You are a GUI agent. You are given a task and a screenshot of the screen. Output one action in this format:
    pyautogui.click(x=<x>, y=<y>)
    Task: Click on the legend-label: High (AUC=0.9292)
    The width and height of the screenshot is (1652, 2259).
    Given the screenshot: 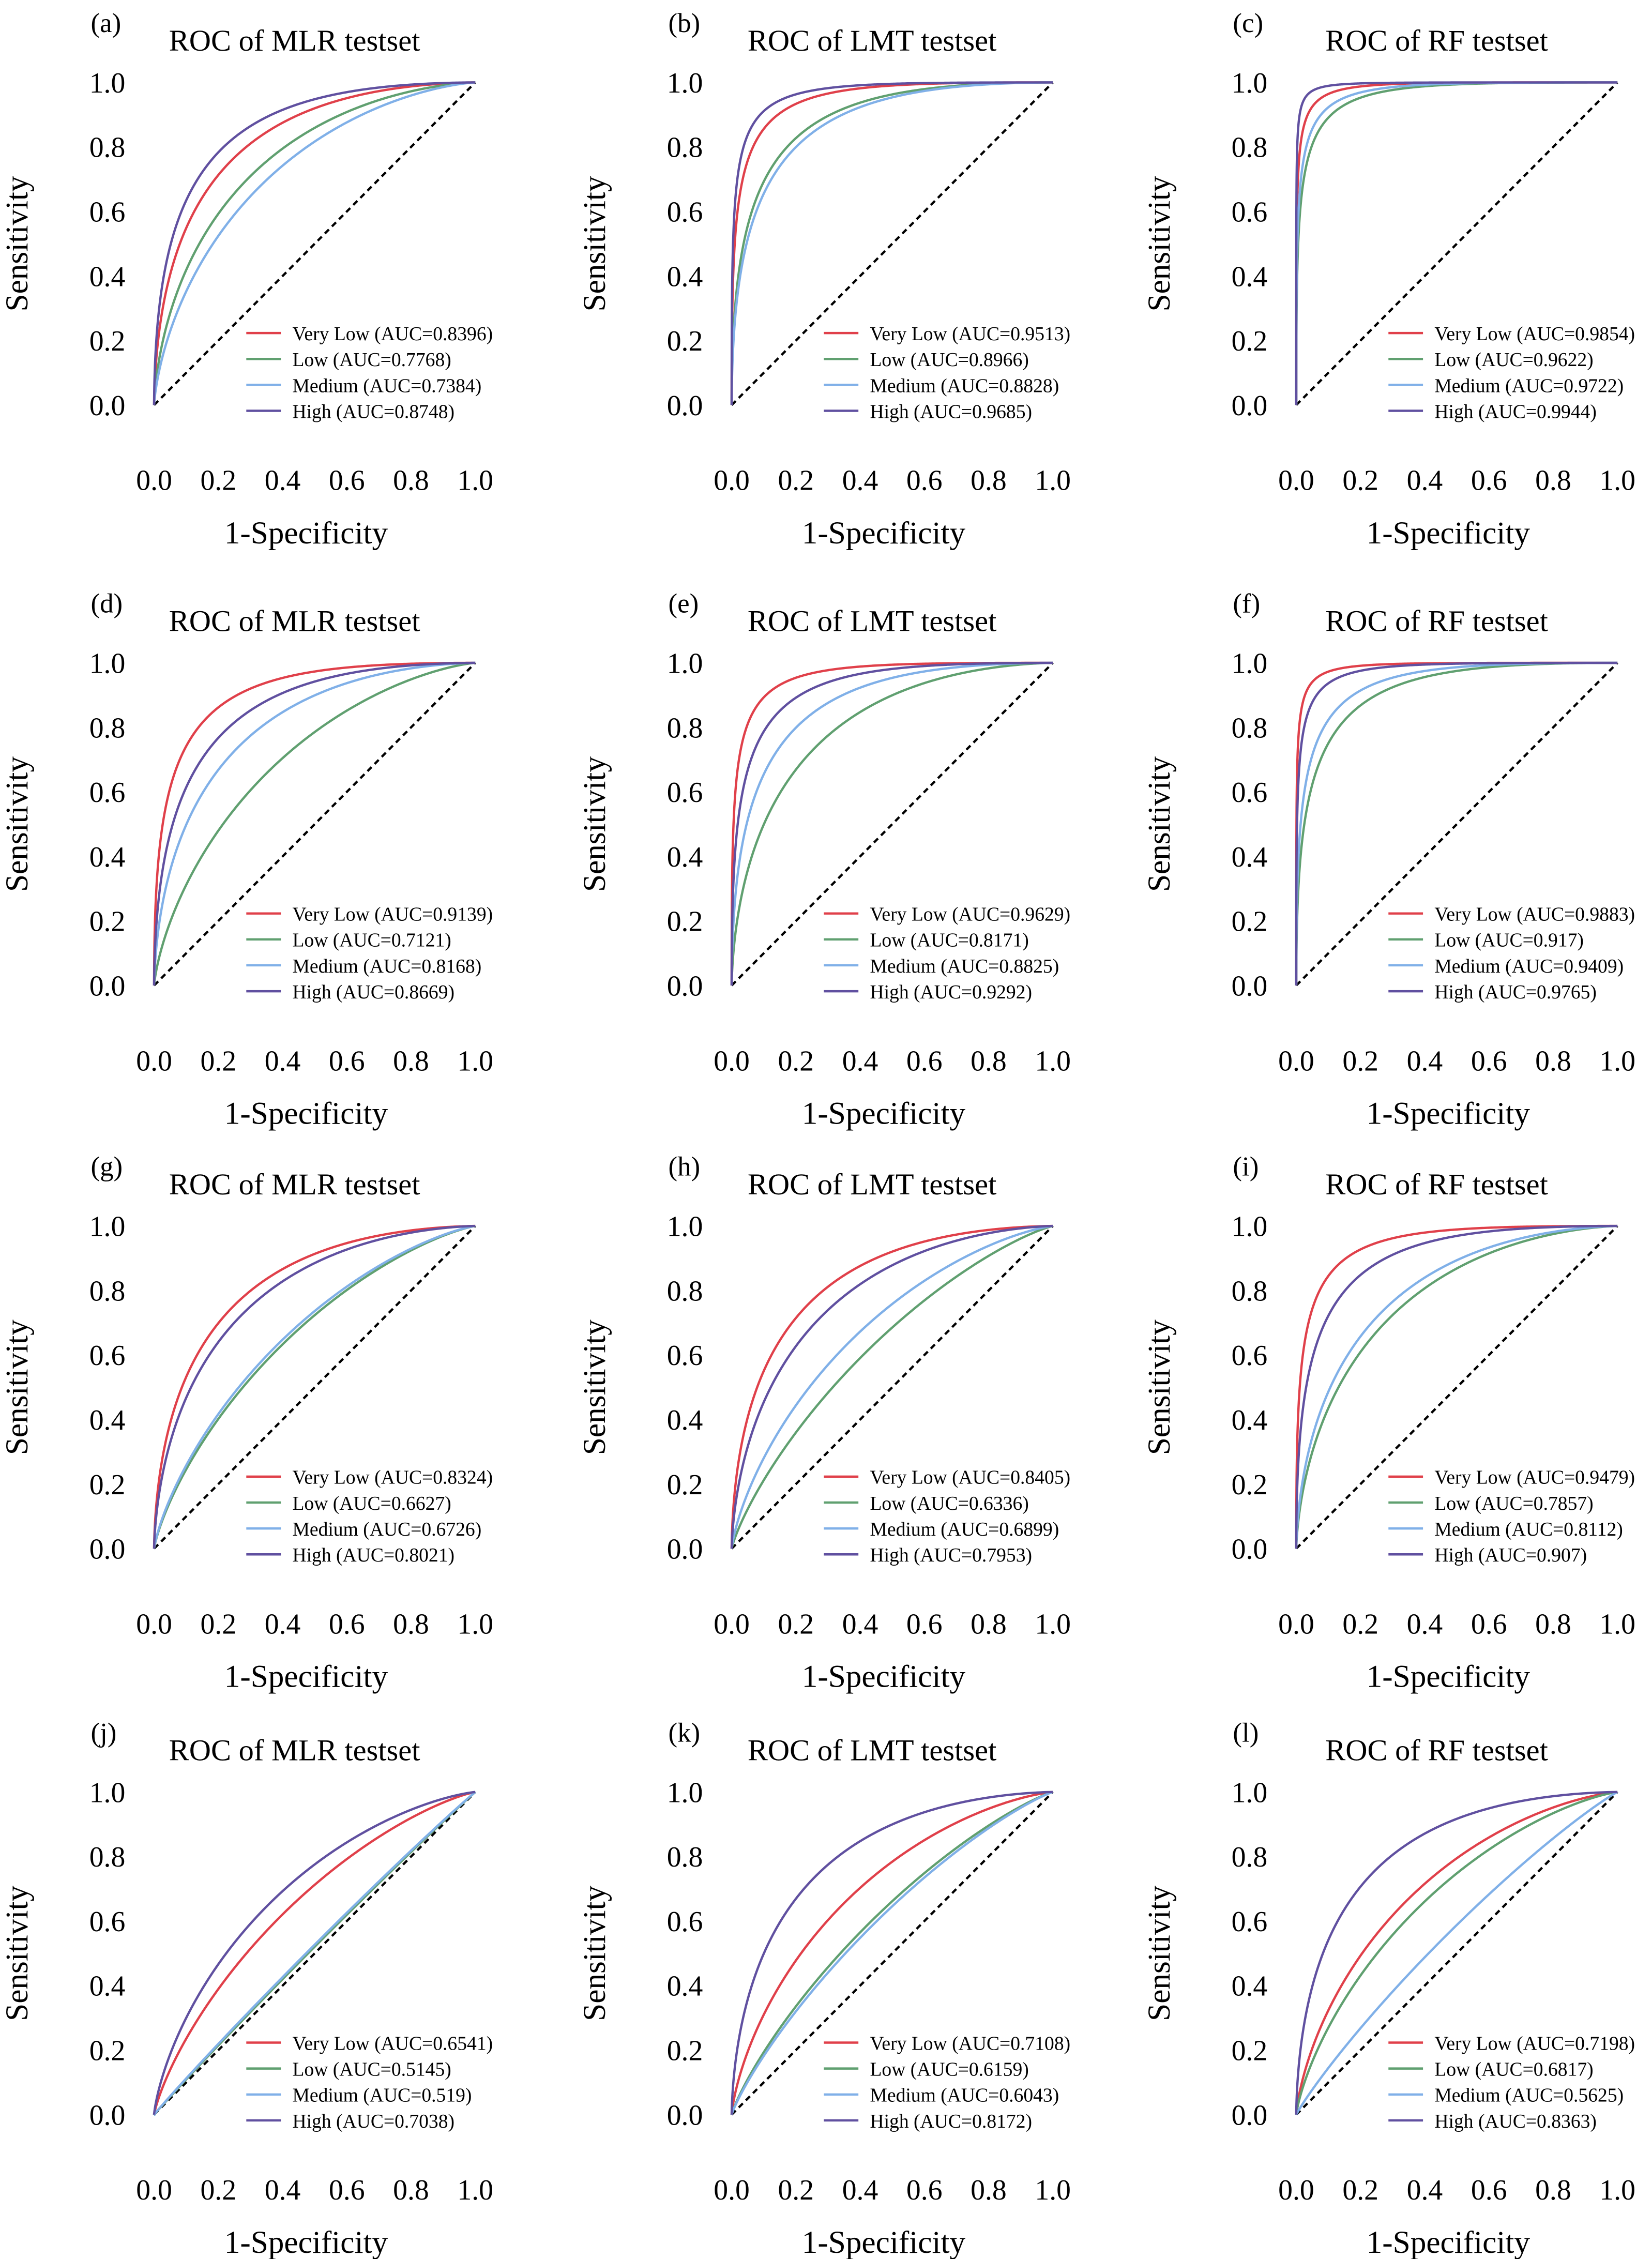 What is the action you would take?
    pyautogui.click(x=951, y=992)
    